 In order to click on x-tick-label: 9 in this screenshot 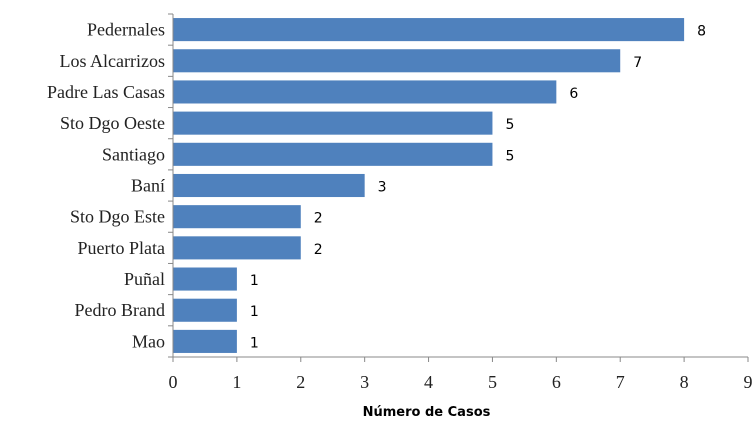, I will do `click(748, 382)`.